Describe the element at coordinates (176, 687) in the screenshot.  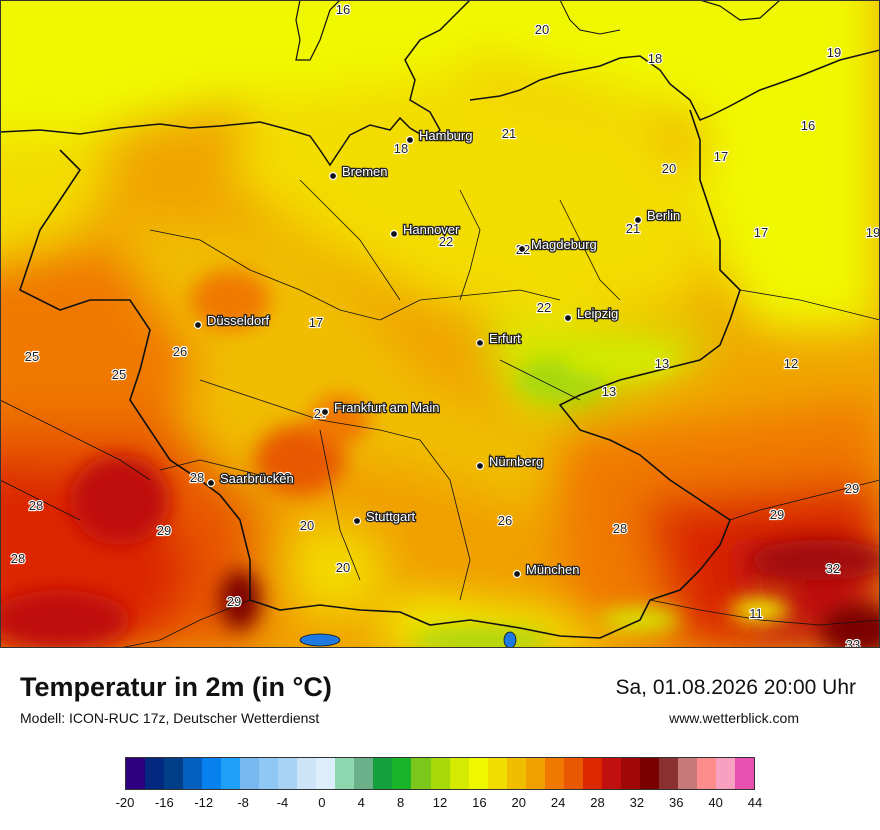
I see `map-title: Temperatur in 2m (in °C)` at that location.